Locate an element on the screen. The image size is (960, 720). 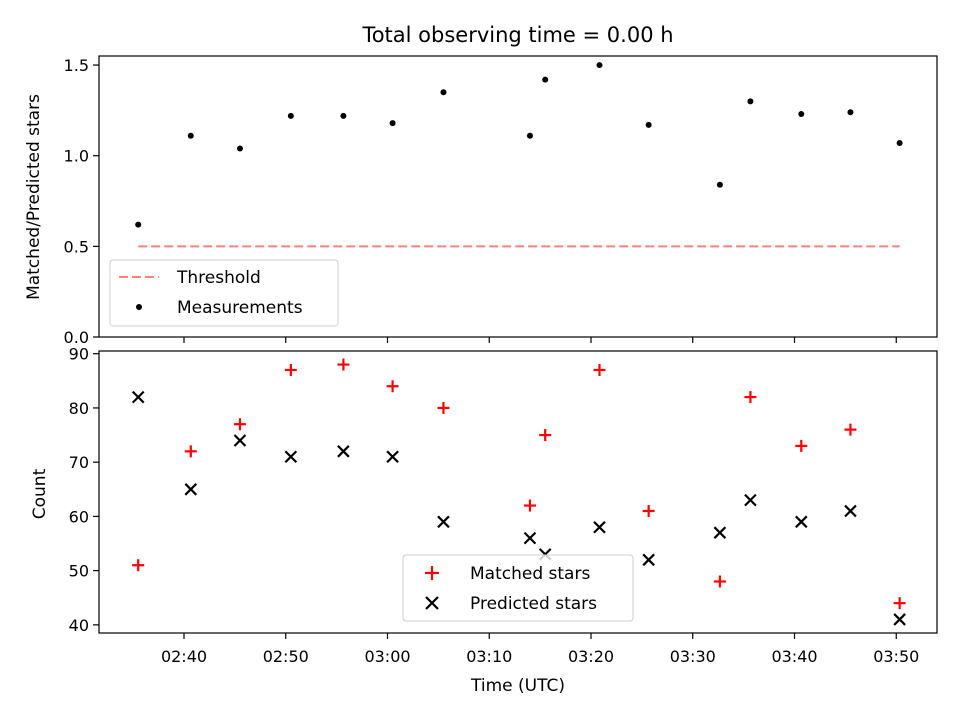
counts-legend-box is located at coordinates (518, 588).